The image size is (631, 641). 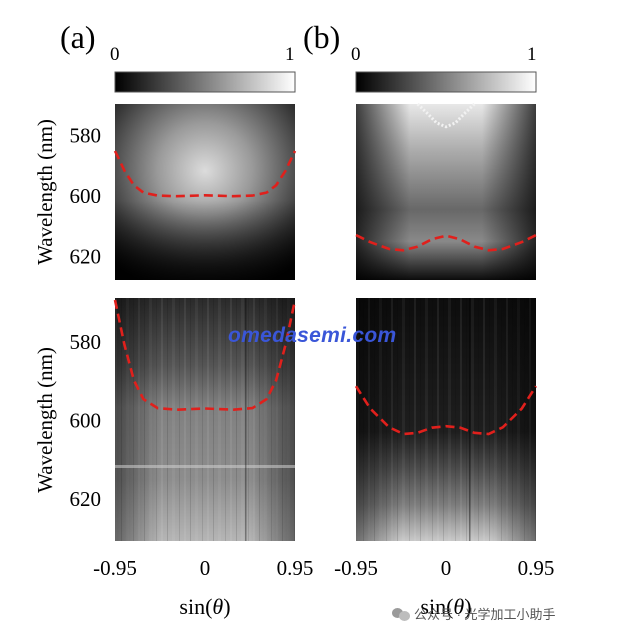 What do you see at coordinates (446, 242) in the screenshot?
I see `dashed-fit-b-top` at bounding box center [446, 242].